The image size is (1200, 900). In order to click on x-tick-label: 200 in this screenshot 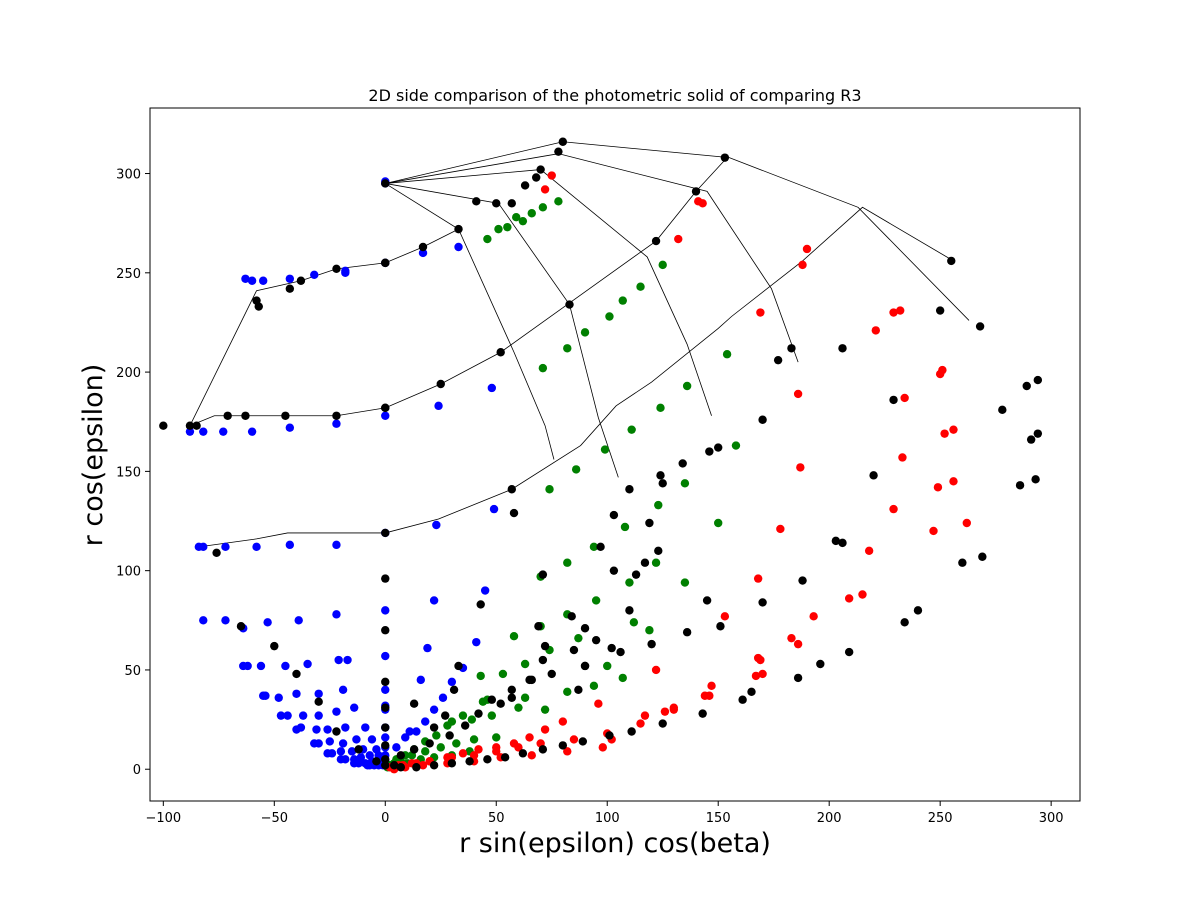, I will do `click(829, 818)`.